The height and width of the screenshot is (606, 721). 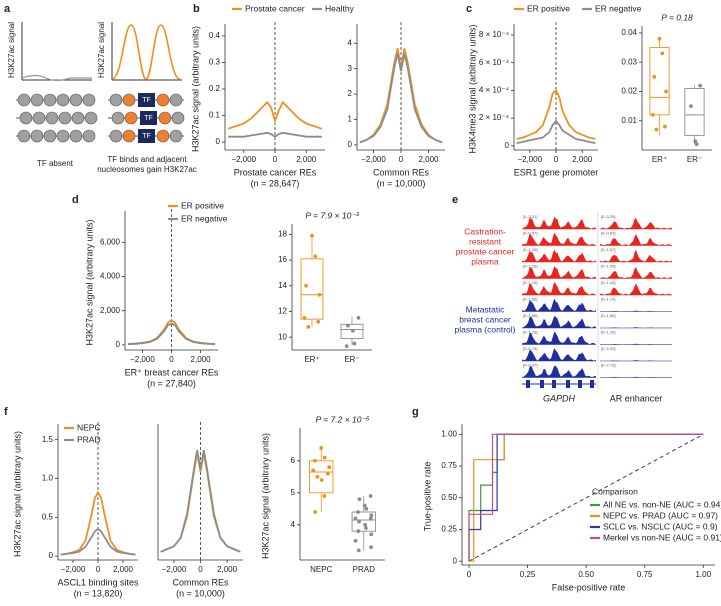 I want to click on legend-label: Healthy, so click(x=340, y=8).